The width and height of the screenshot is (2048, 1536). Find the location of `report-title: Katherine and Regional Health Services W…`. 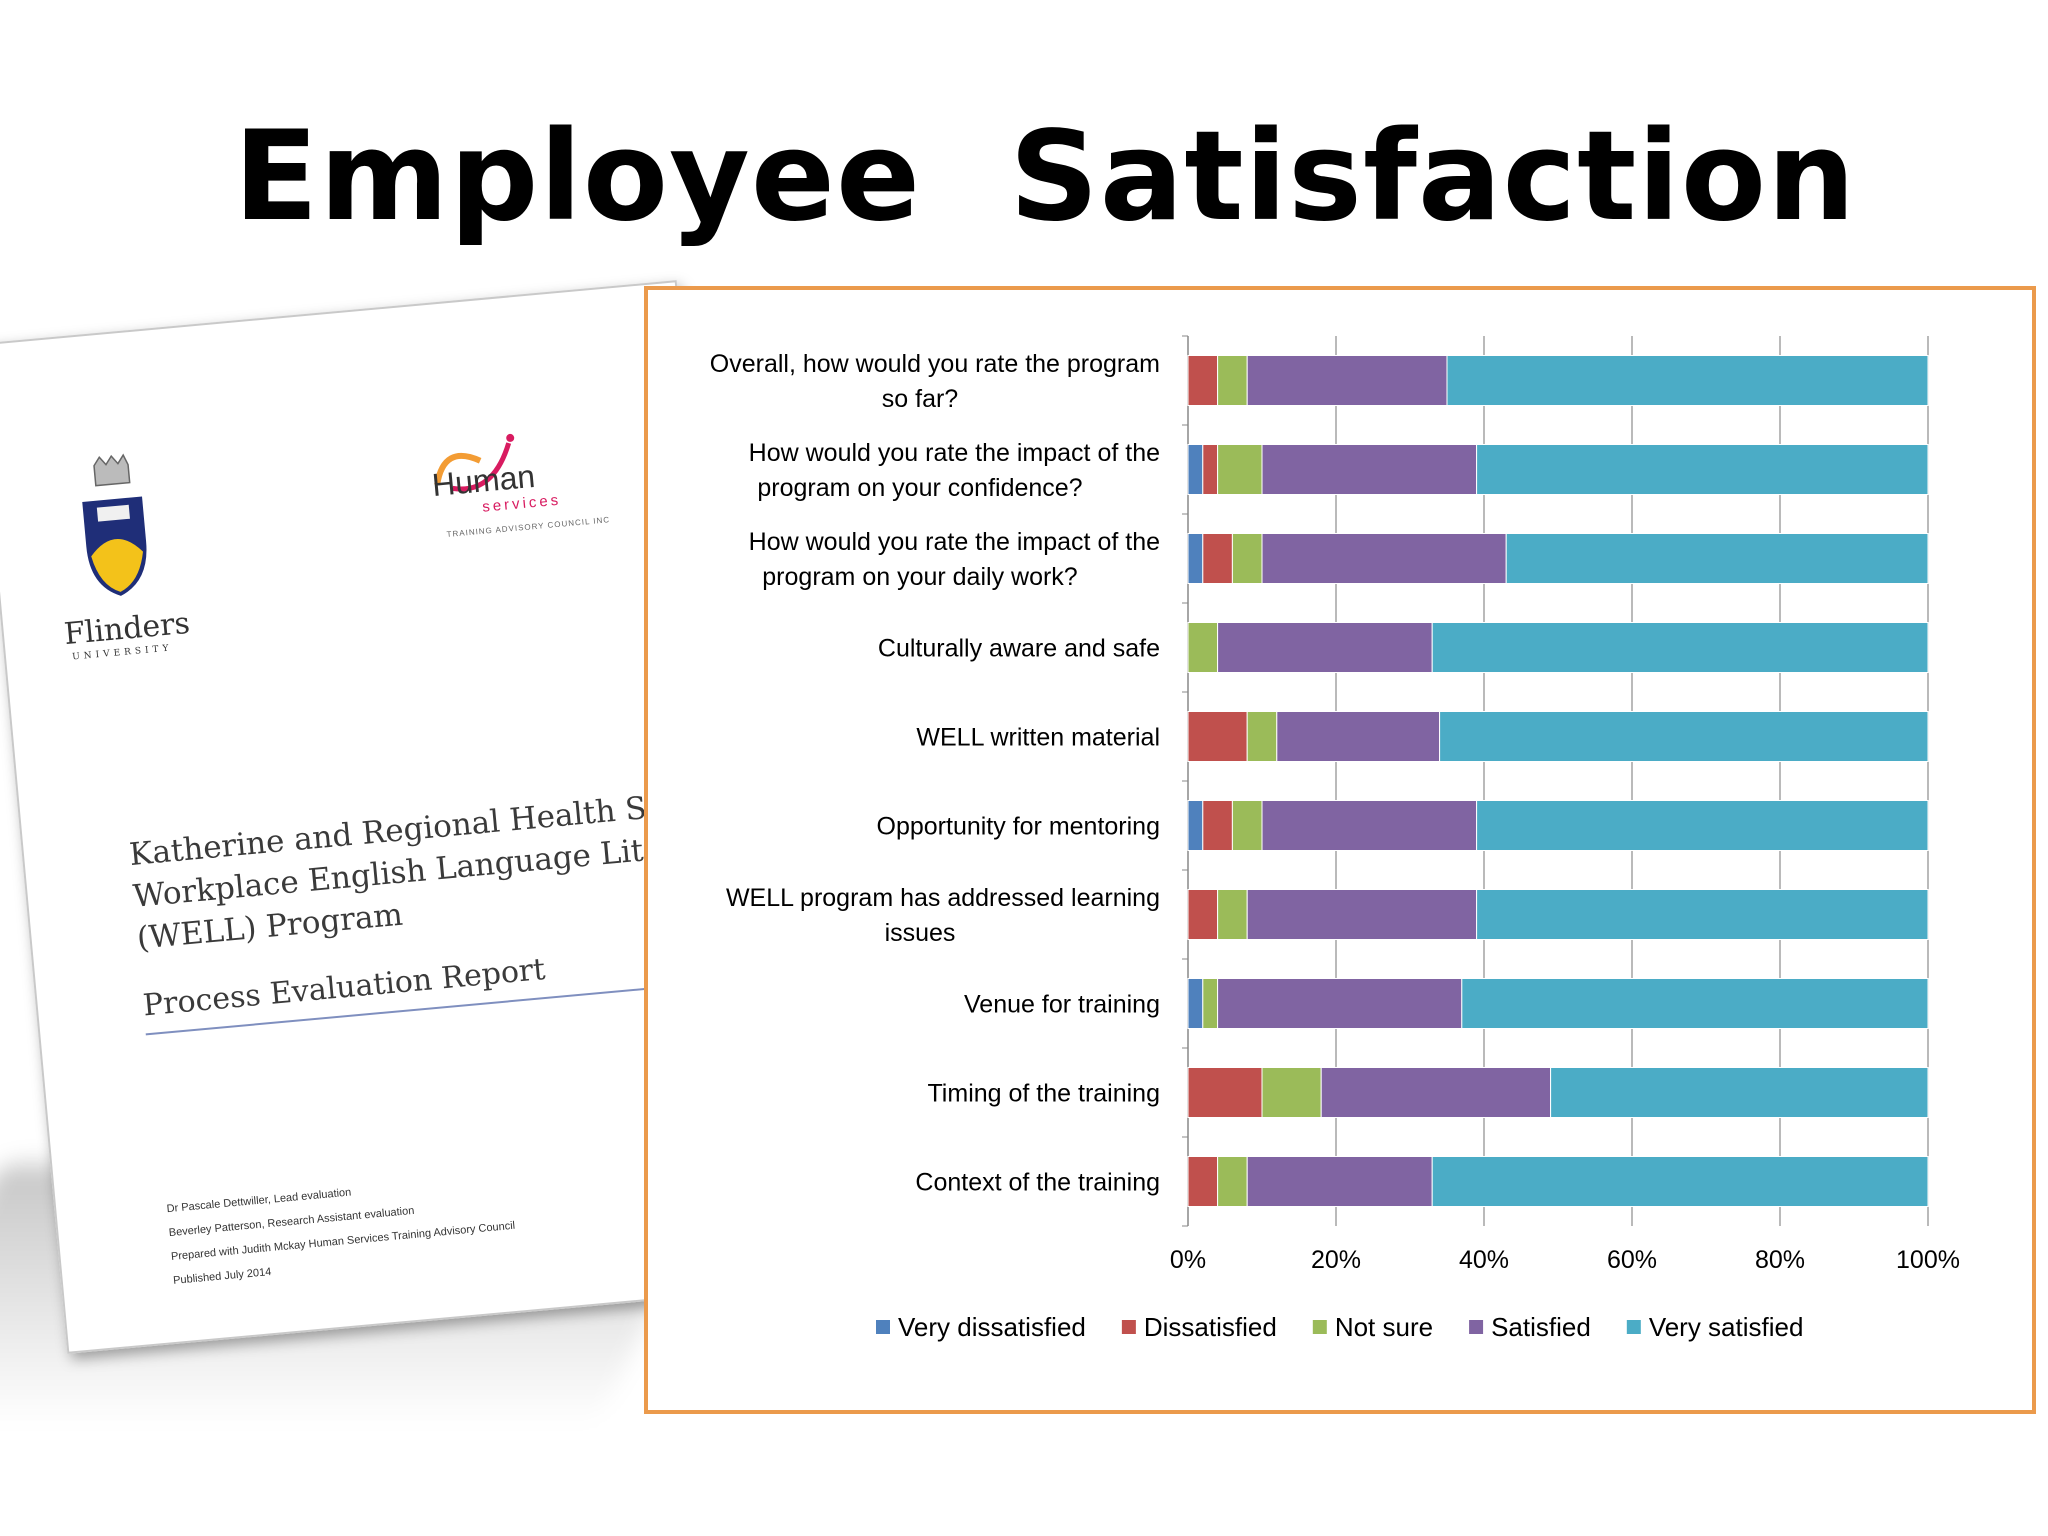

report-title: Katherine and Regional Health Services W… is located at coordinates (444, 870).